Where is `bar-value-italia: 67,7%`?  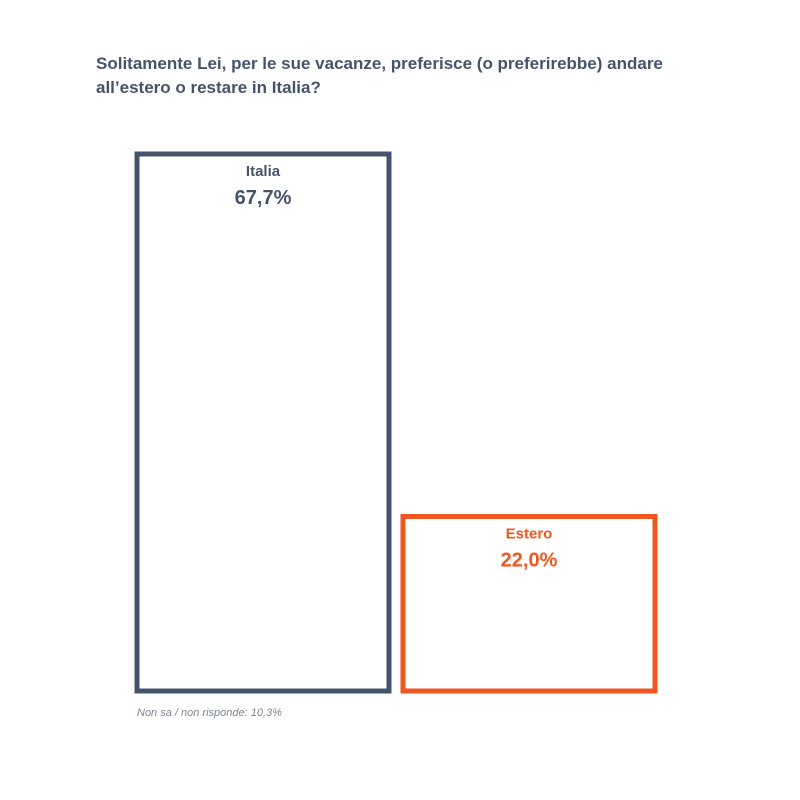
bar-value-italia: 67,7% is located at coordinates (263, 198).